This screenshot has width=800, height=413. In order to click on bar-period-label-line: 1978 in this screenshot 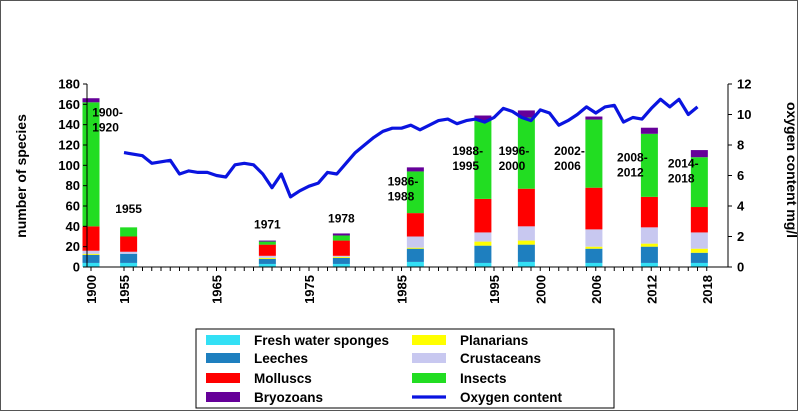, I will do `click(341, 218)`.